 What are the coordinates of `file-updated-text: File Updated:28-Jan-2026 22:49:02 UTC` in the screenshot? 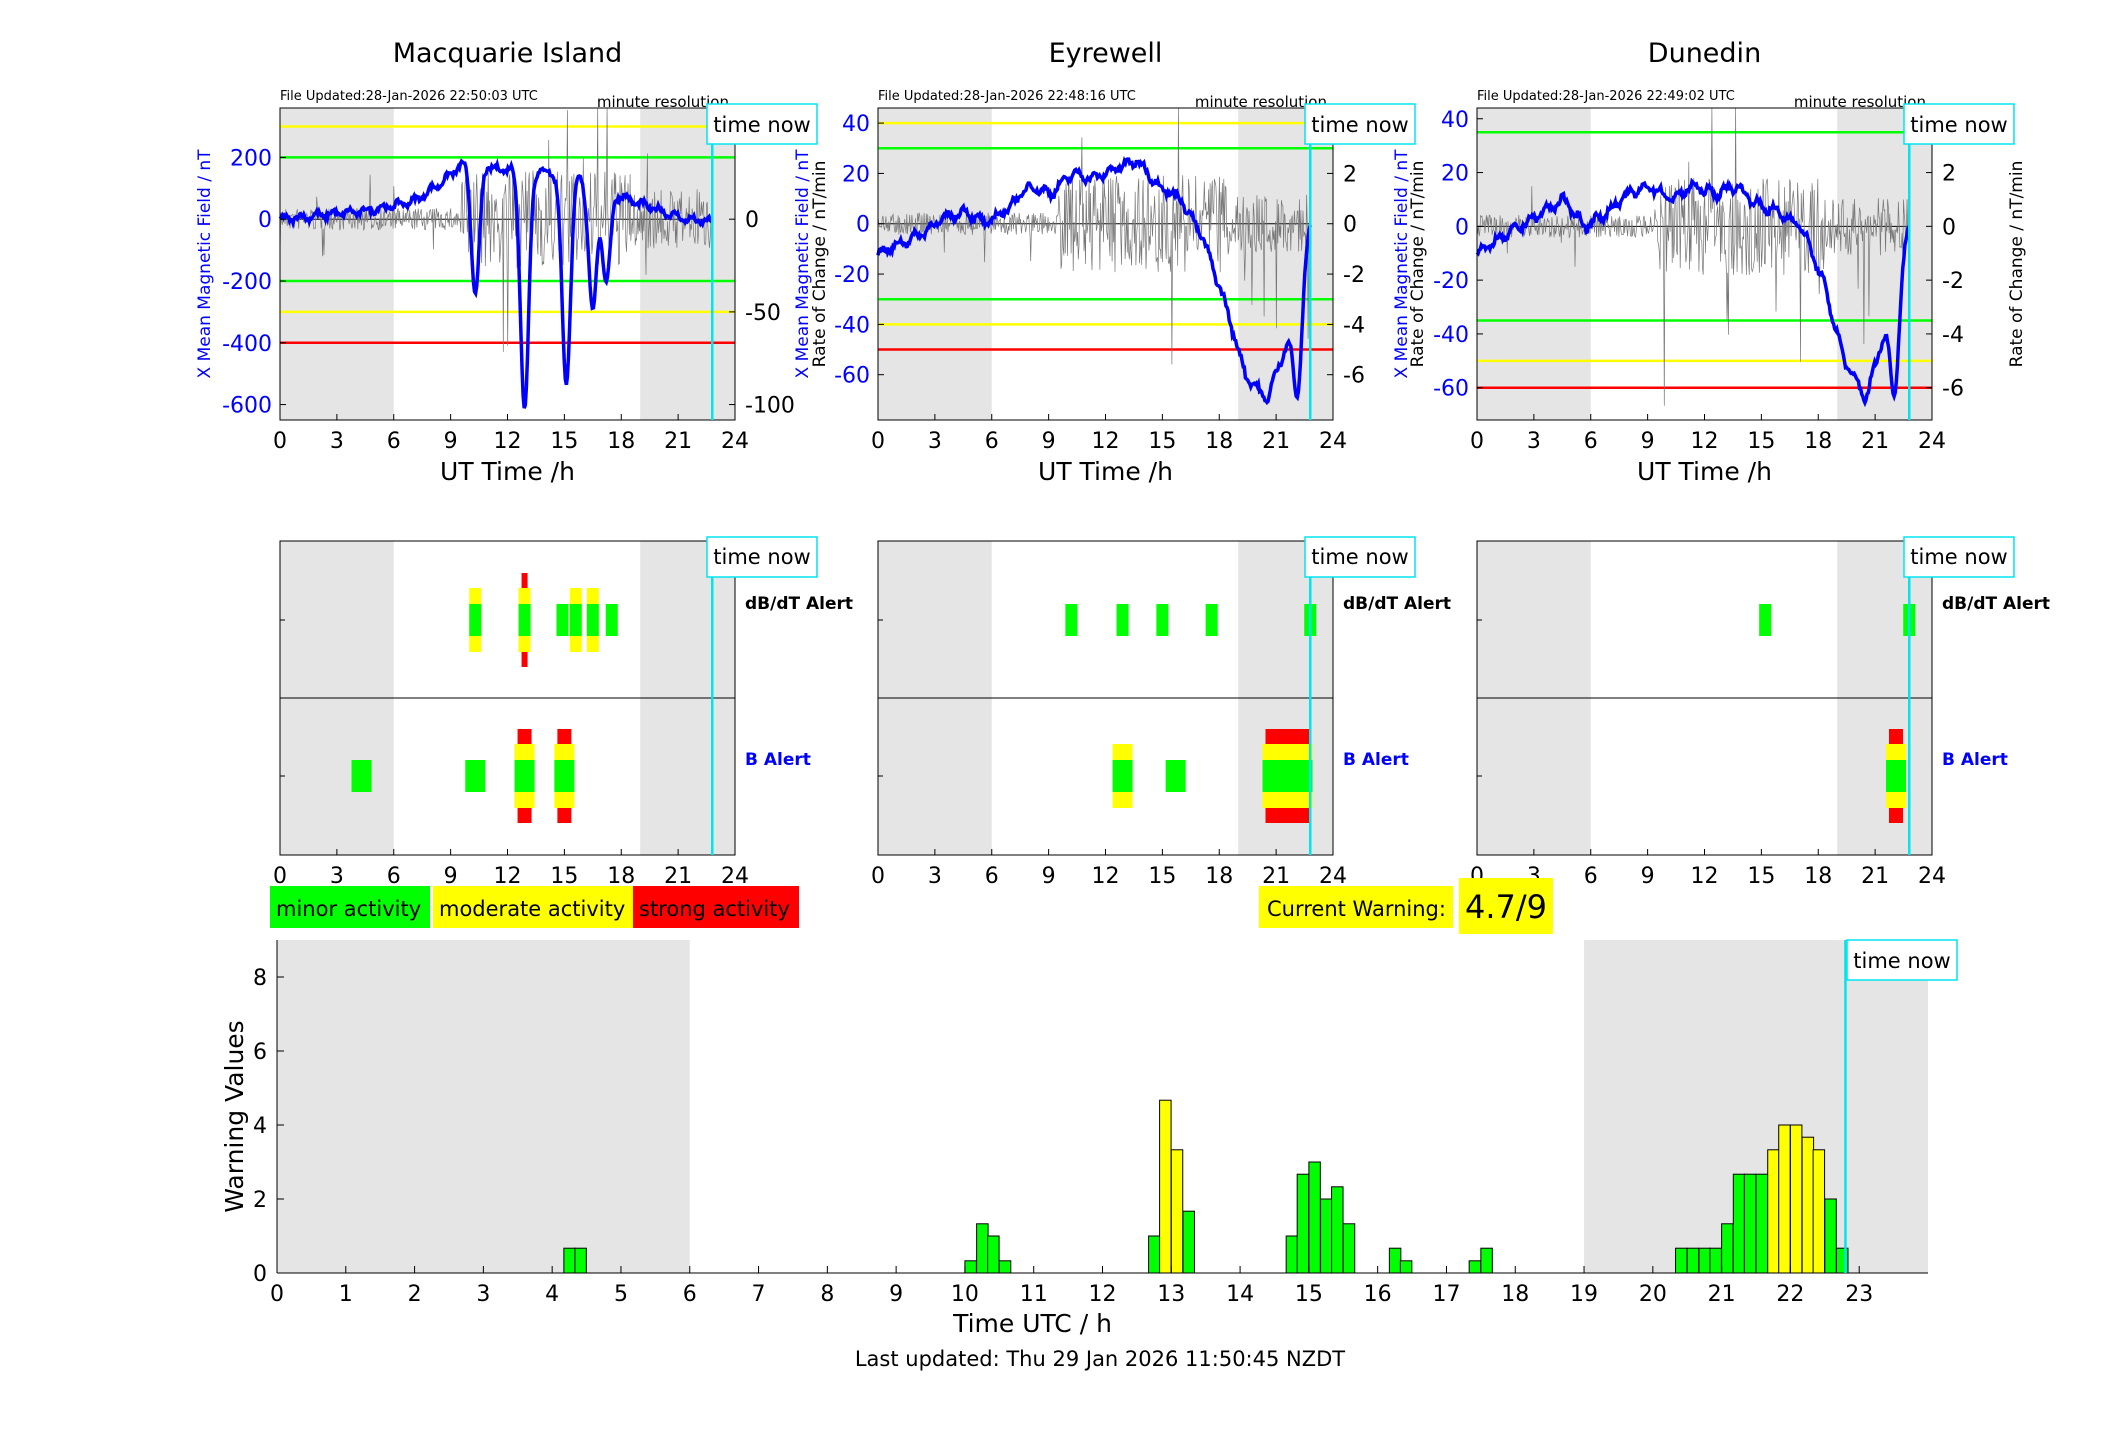 It's located at (1606, 96).